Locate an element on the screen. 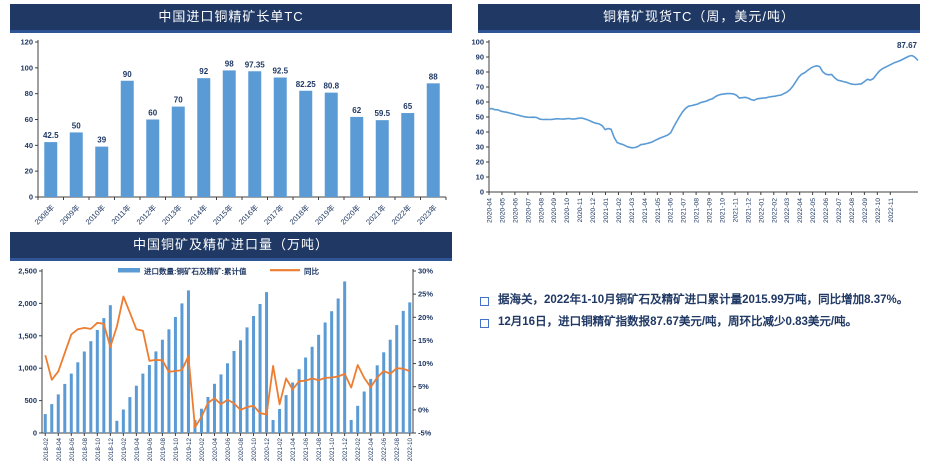  svg-text: 2022-08 is located at coordinates (397, 450).